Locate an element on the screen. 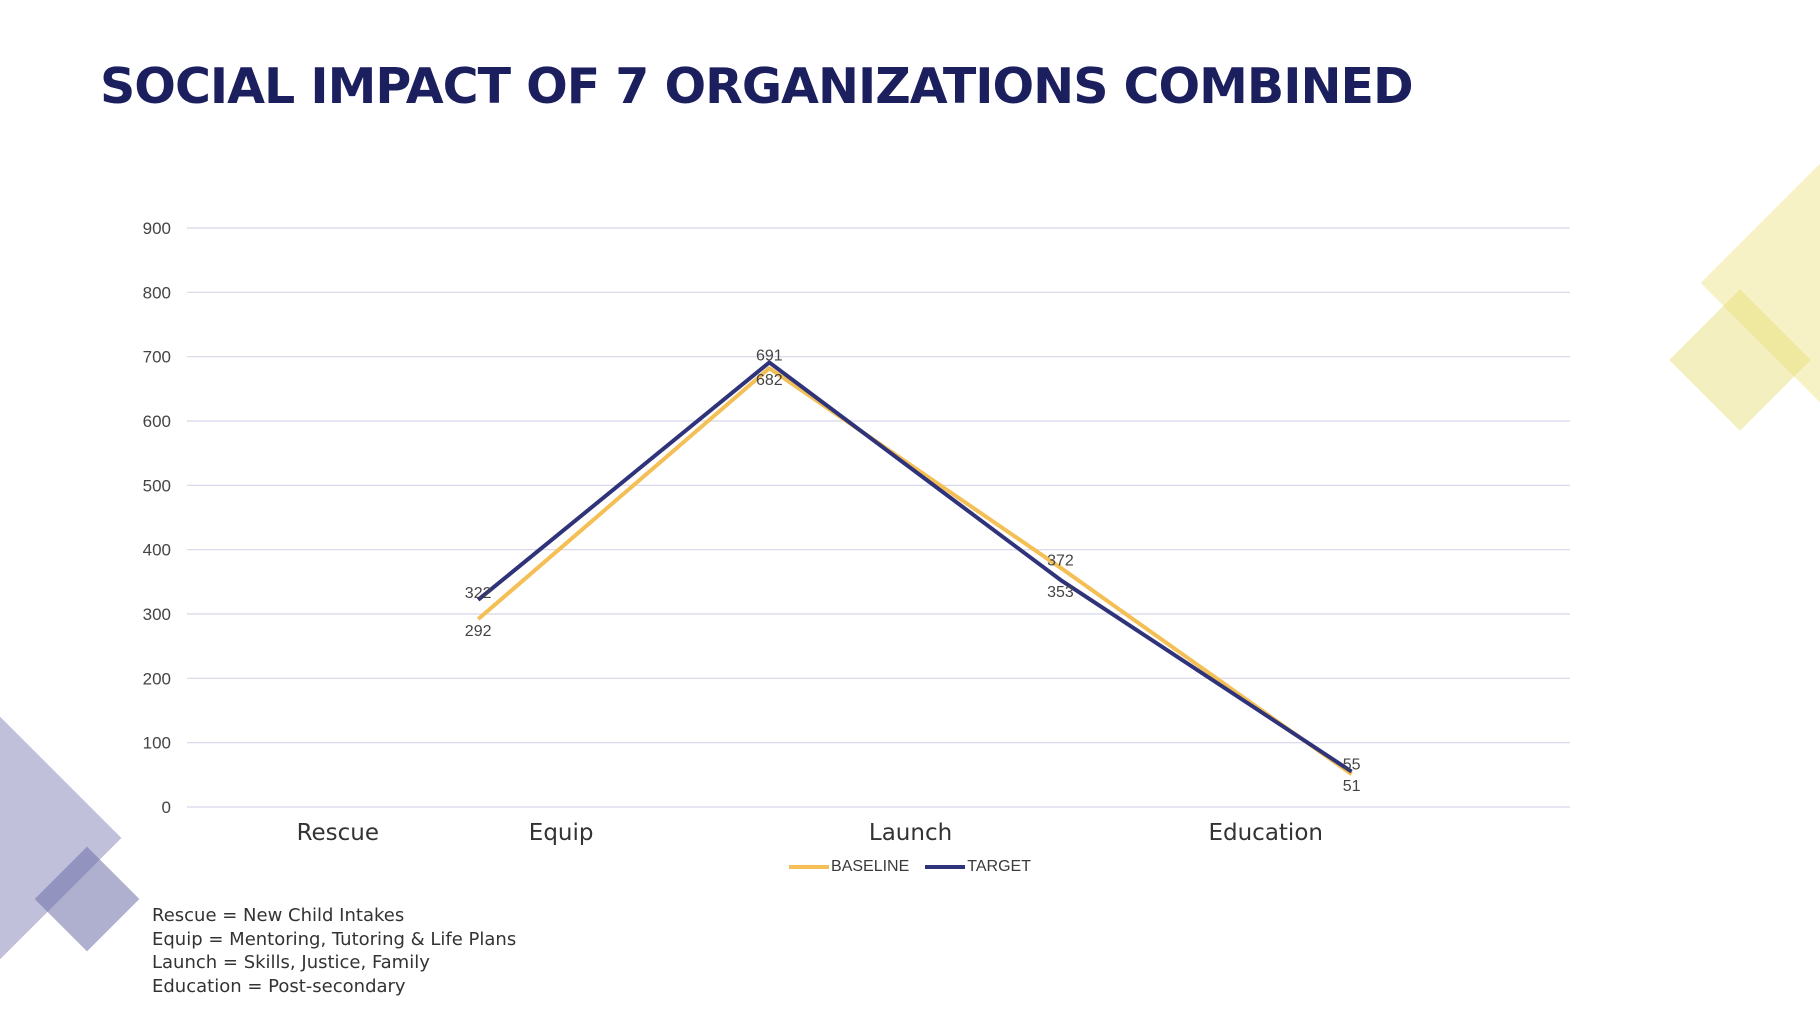 The image size is (1820, 1024). y-tick-label-0: 0 is located at coordinates (166, 807).